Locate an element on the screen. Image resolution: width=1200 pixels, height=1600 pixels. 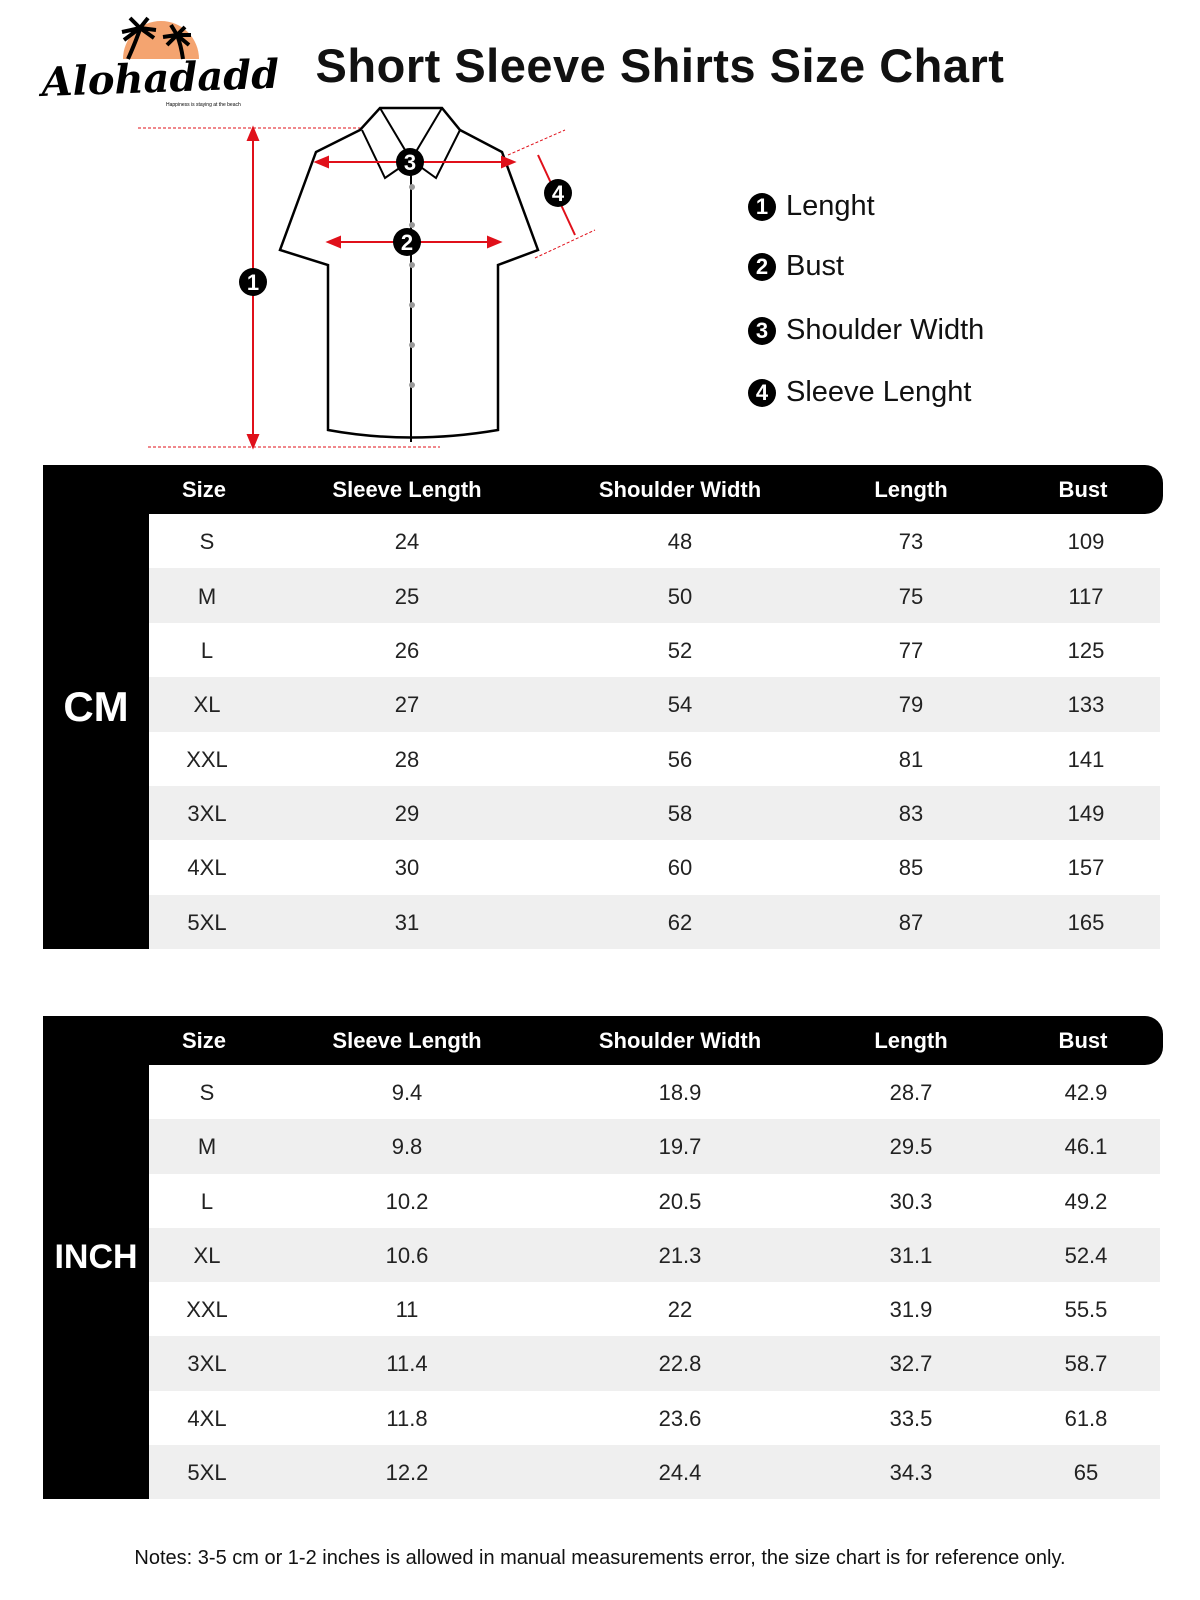
table-row: XL 10.6 21.3 31.1 52.4 is located at coordinates (654, 1254).